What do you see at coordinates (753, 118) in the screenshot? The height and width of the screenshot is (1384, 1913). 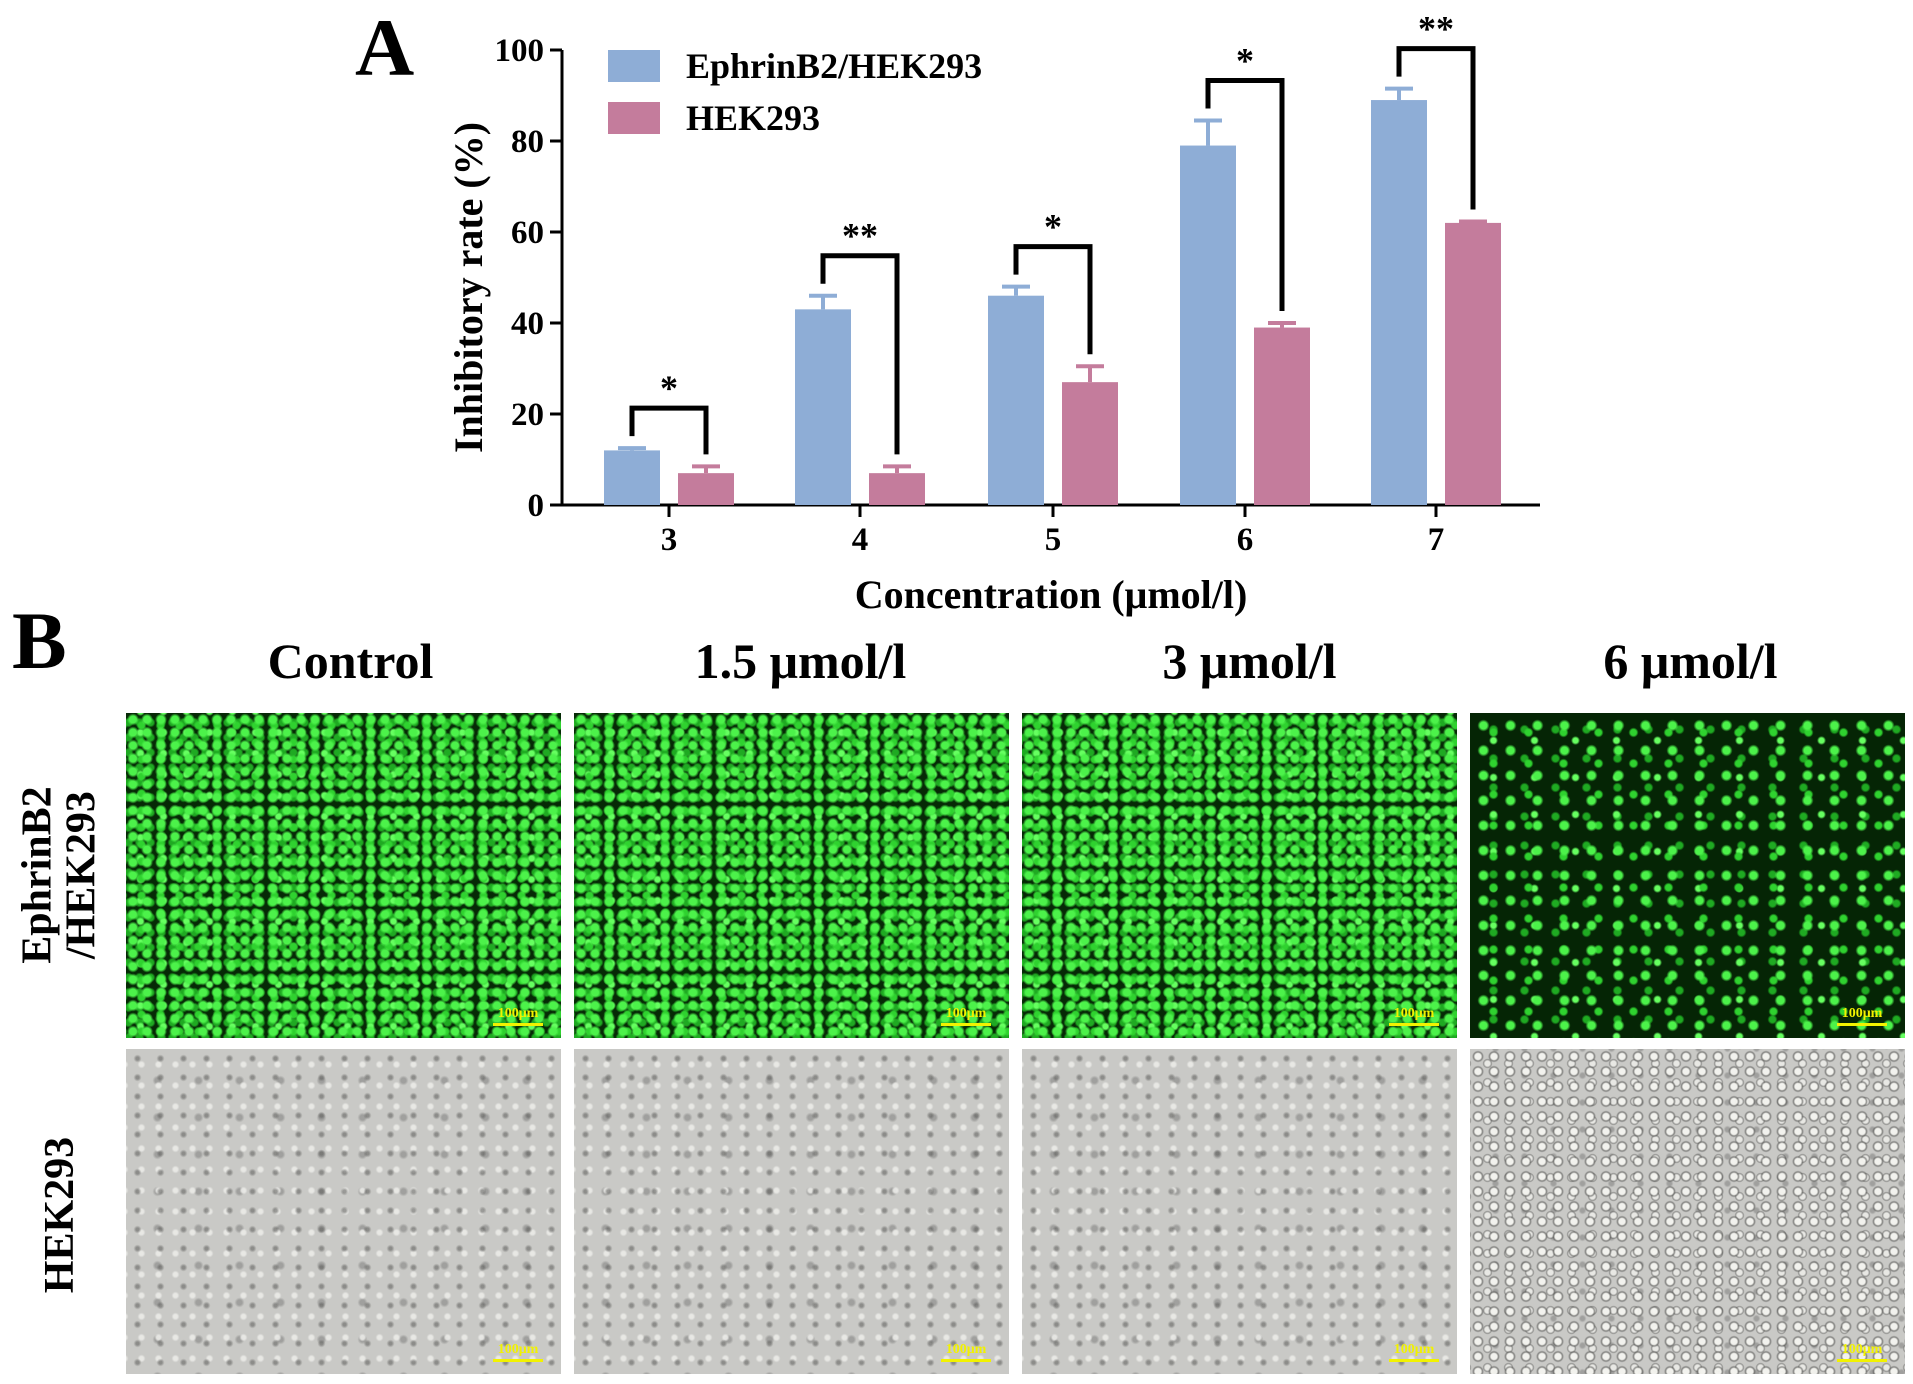 I see `legend-label: HEK293` at bounding box center [753, 118].